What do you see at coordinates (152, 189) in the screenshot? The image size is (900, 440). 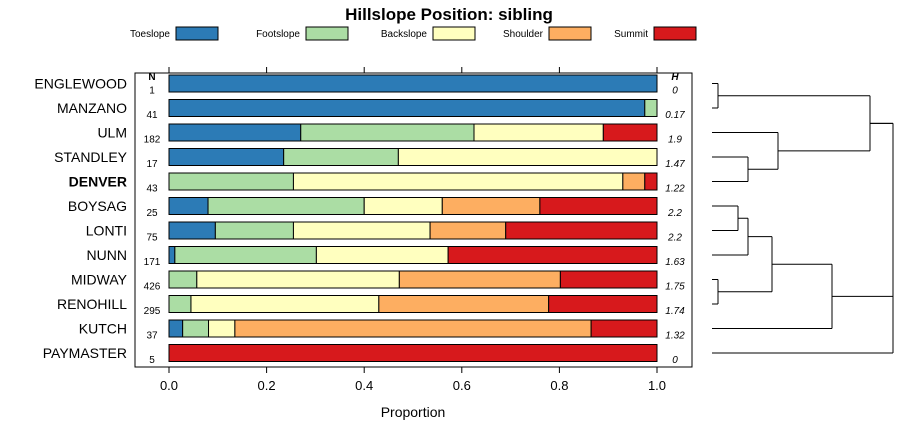 I see `count-label-denver: 43` at bounding box center [152, 189].